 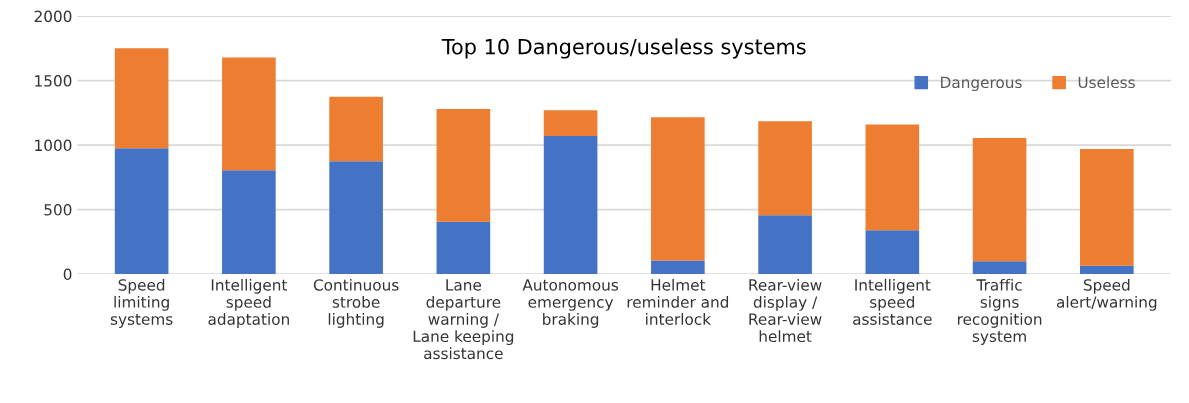 I want to click on x-tick-label: Rear-view display / Rear-view helmet, so click(x=785, y=310).